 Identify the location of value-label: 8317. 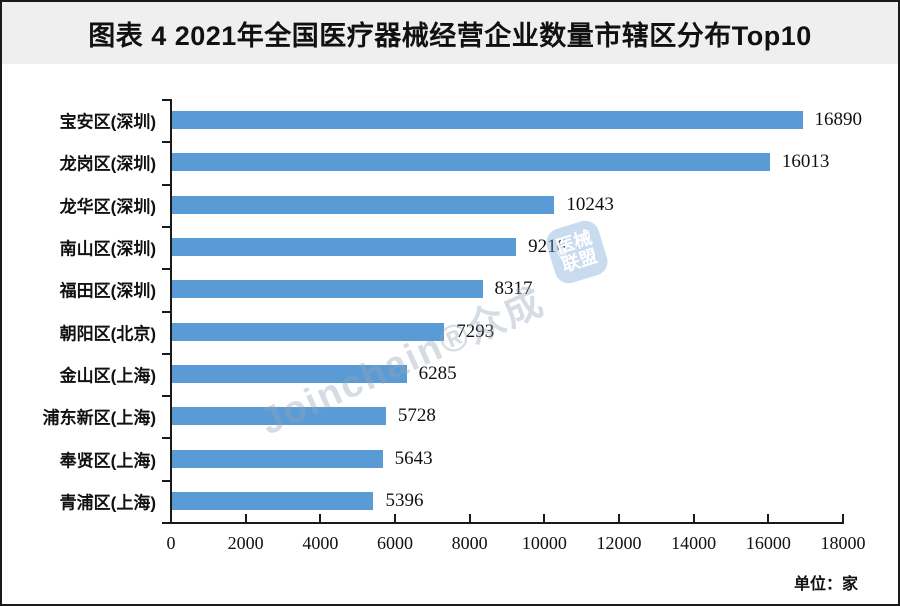
(513, 289).